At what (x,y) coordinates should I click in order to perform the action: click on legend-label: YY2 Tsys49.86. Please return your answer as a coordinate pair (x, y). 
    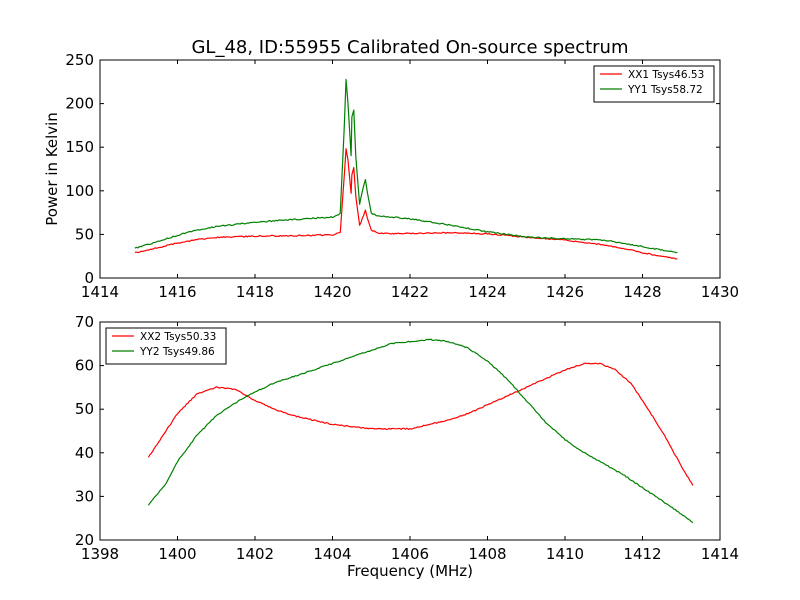
    Looking at the image, I should click on (177, 352).